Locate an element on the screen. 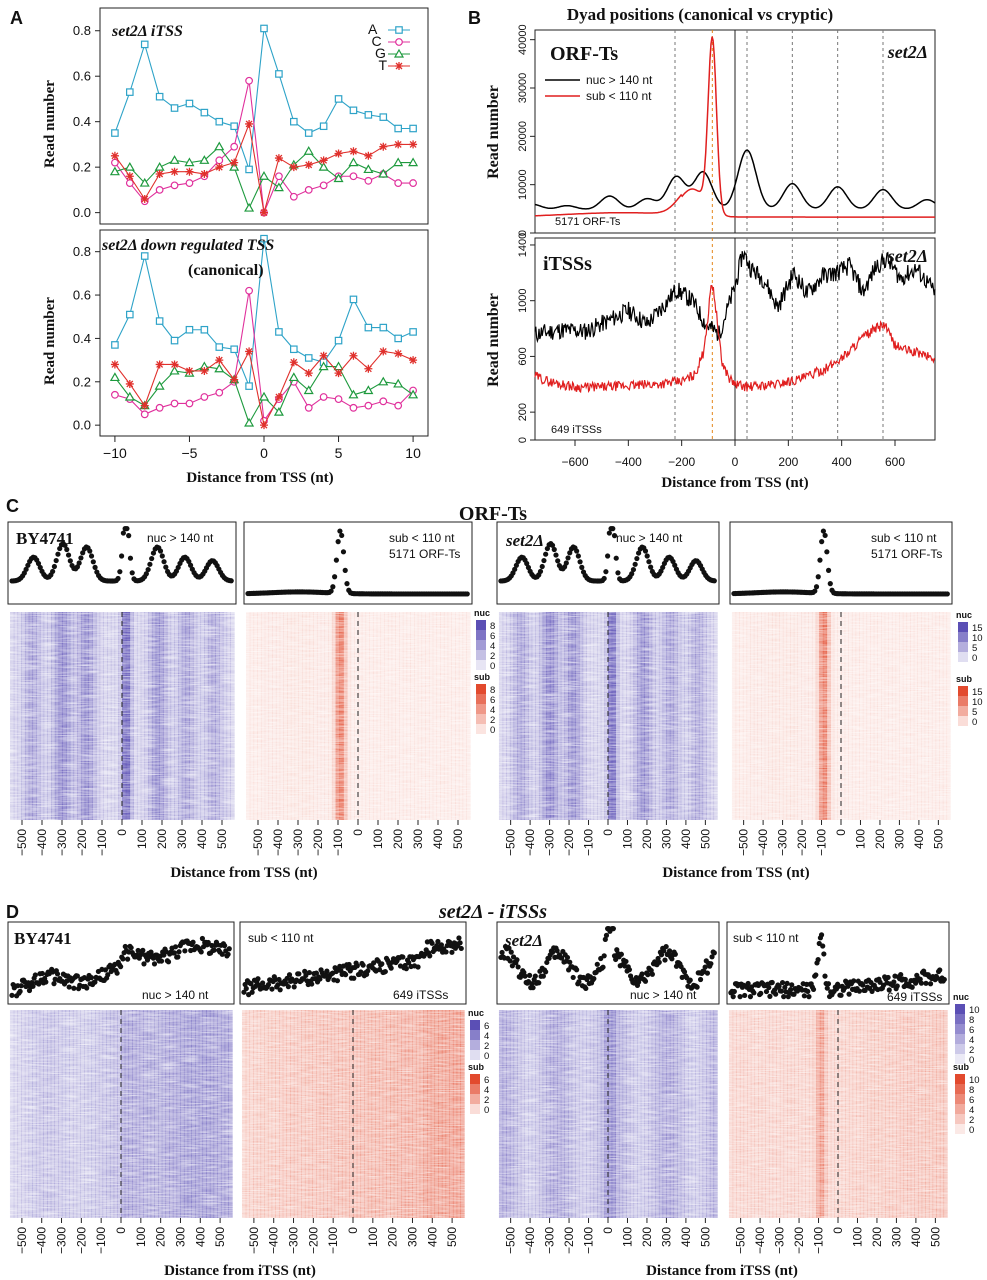 Image resolution: width=987 pixels, height=1280 pixels. heatmap-panel-D-3: −500 −400 −300 −200 −100 0 100 200 300 400 500 is located at coordinates (608, 1087).